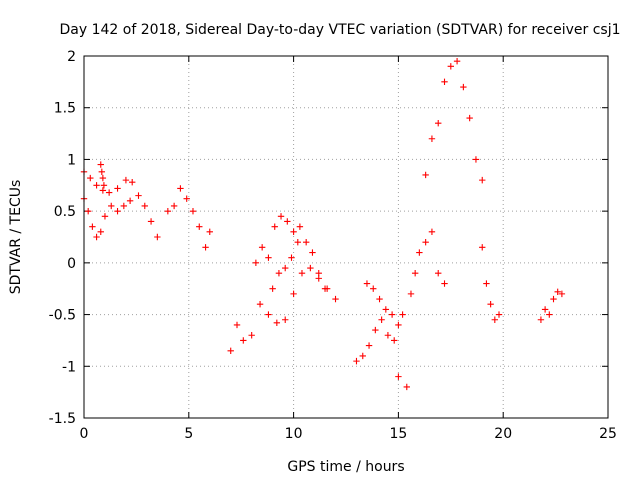 Image resolution: width=640 pixels, height=480 pixels. What do you see at coordinates (69, 367) in the screenshot?
I see `y-tick-label: -1` at bounding box center [69, 367].